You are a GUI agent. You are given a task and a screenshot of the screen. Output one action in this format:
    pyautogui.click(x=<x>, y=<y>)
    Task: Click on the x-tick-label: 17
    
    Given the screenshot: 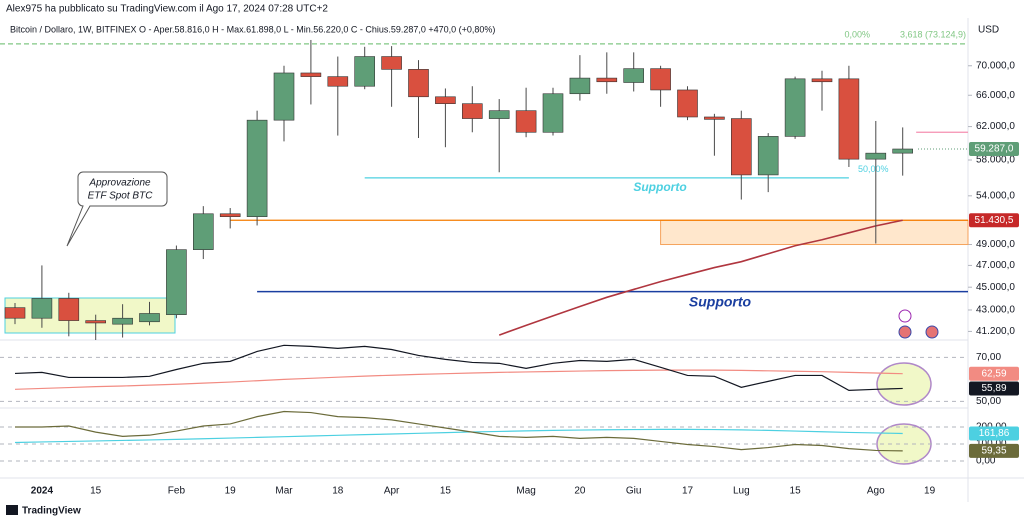 What is the action you would take?
    pyautogui.click(x=688, y=491)
    